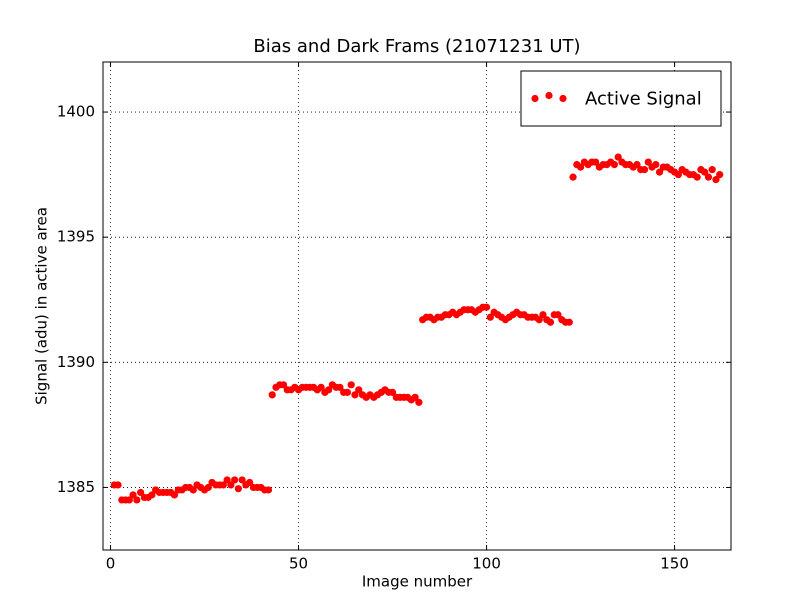 The height and width of the screenshot is (612, 812). I want to click on y-tick-label: 1385, so click(76, 487).